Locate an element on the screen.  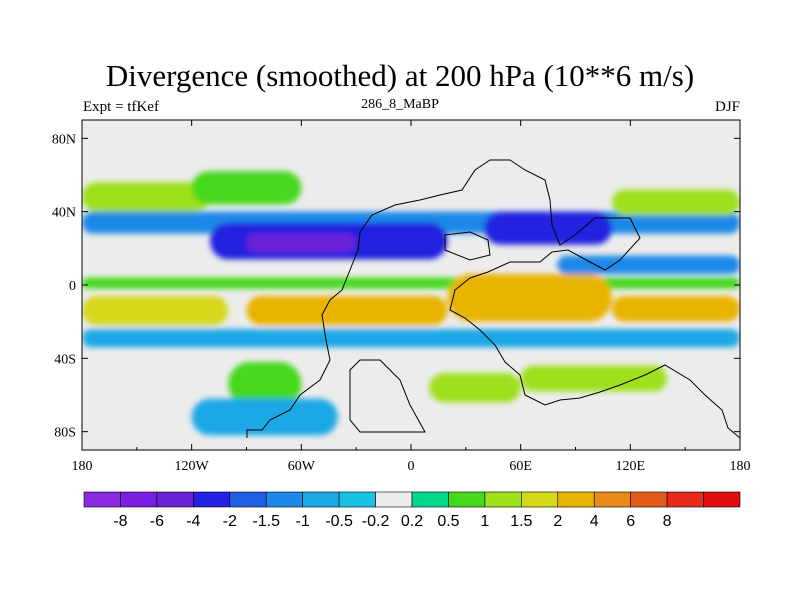
colorbar-label-13: 4 is located at coordinates (594, 521).